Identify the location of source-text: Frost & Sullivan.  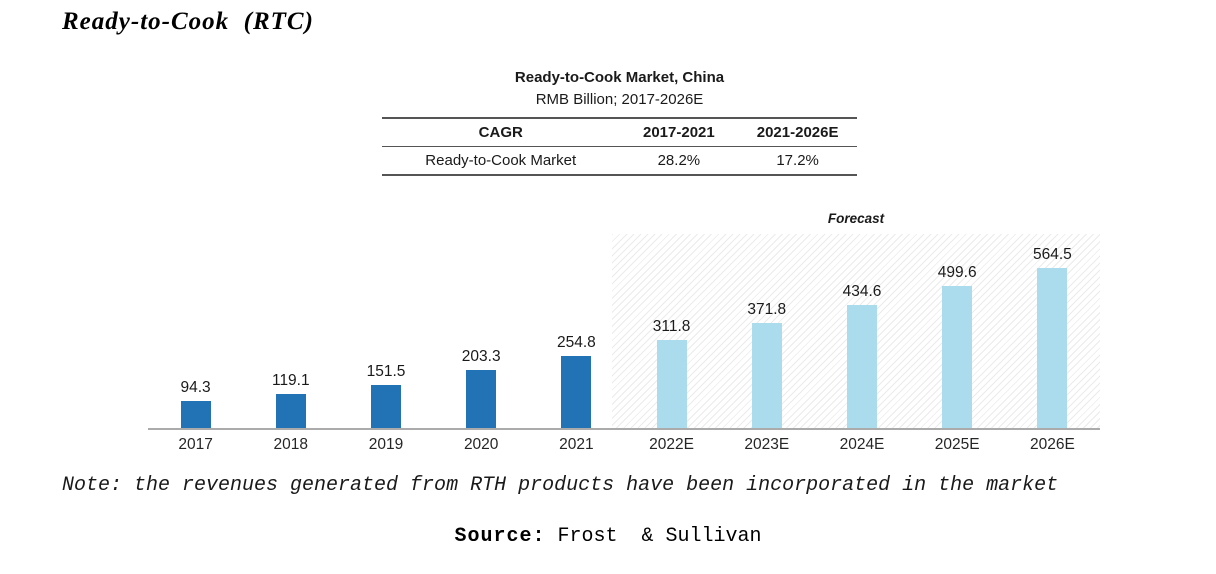
(653, 536).